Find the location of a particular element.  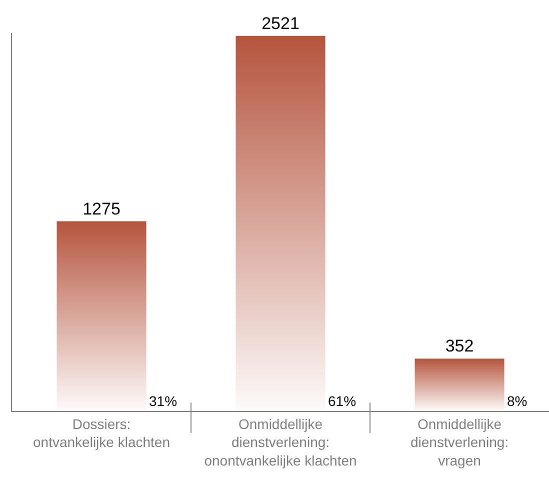

annotation: 8% is located at coordinates (517, 401).